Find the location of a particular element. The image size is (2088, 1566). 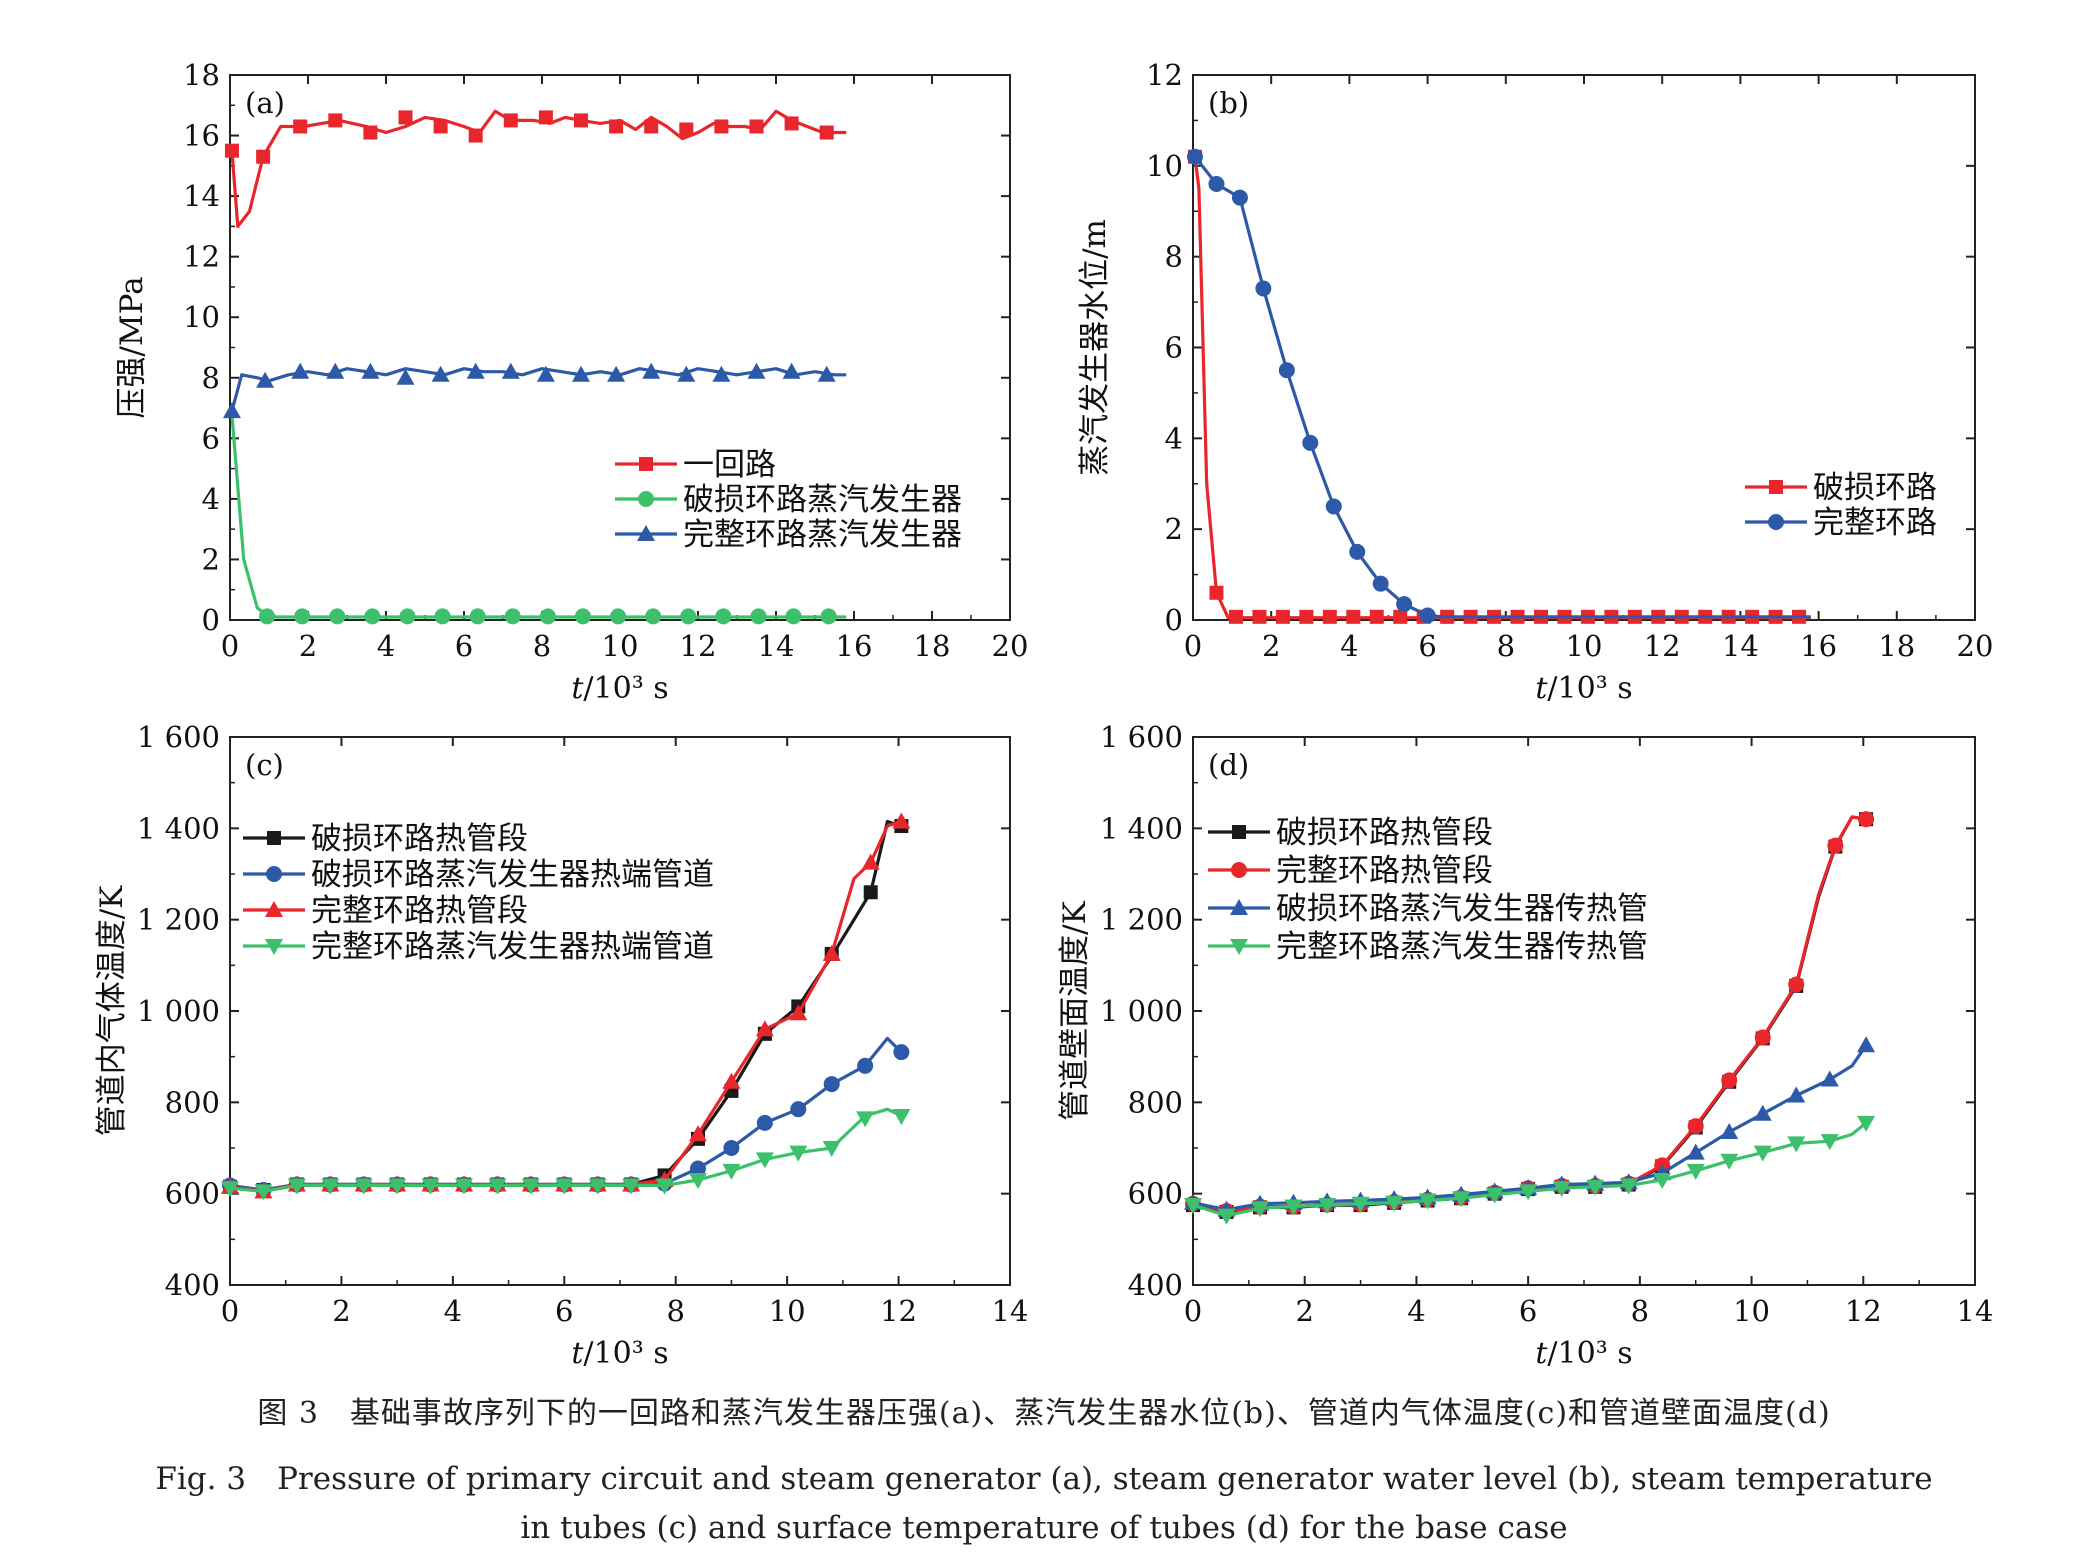

x-tick-label: 4 is located at coordinates (1416, 1311).